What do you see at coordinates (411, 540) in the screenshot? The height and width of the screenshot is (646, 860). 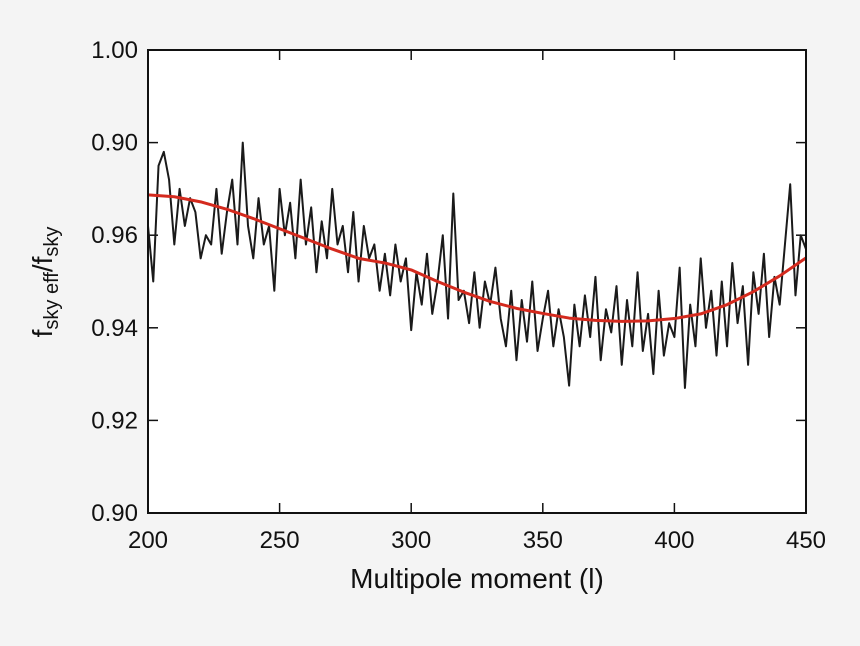 I see `x-tick-label: 300` at bounding box center [411, 540].